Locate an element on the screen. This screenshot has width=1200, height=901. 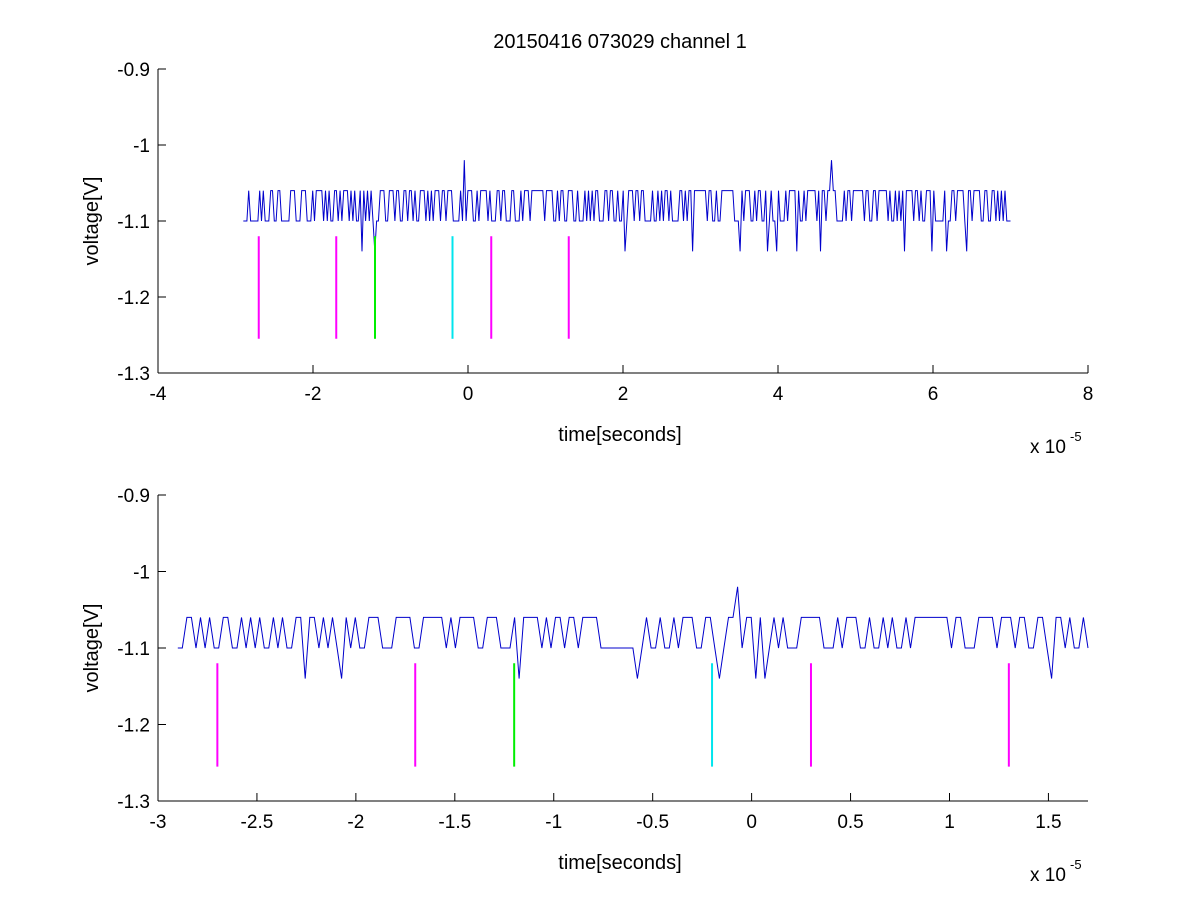
chart2-x-tick-label: -0.5 is located at coordinates (652, 822).